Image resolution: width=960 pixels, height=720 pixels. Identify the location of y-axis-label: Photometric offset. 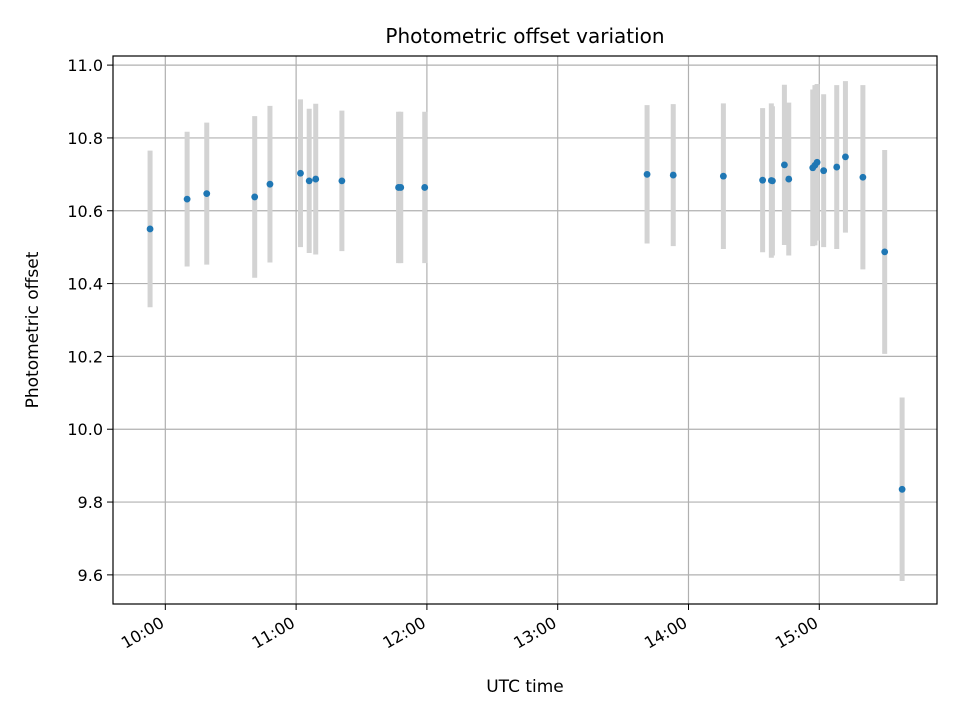
(33, 329).